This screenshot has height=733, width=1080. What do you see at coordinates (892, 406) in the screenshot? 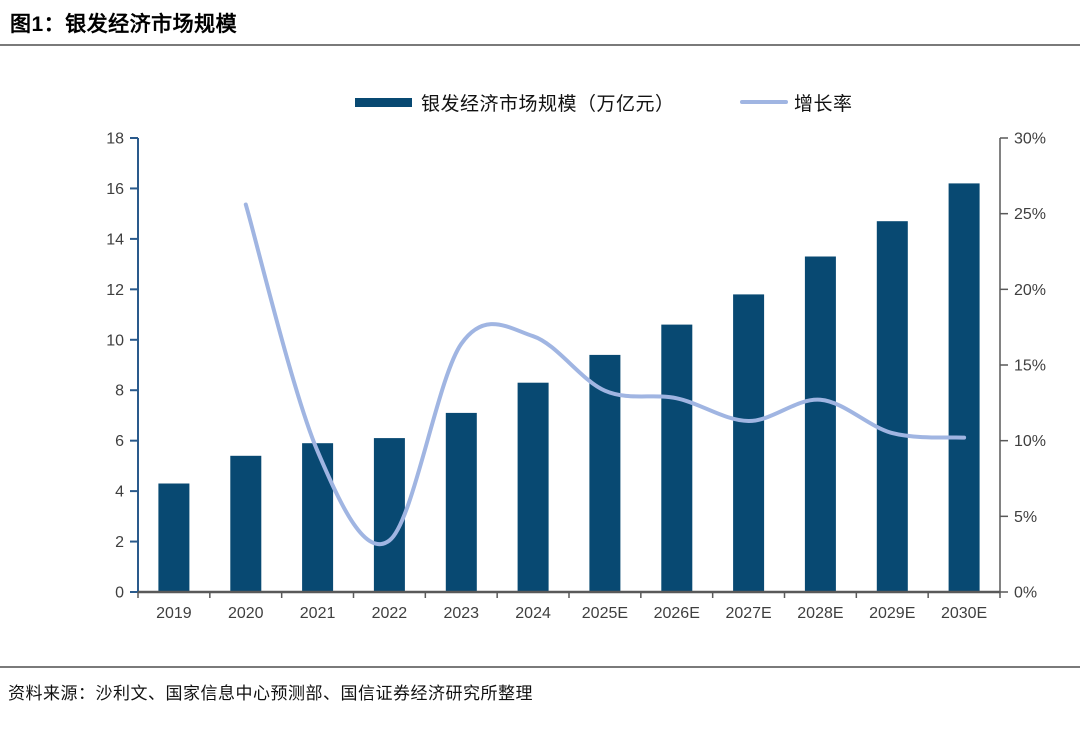
I see `bar-2029E` at bounding box center [892, 406].